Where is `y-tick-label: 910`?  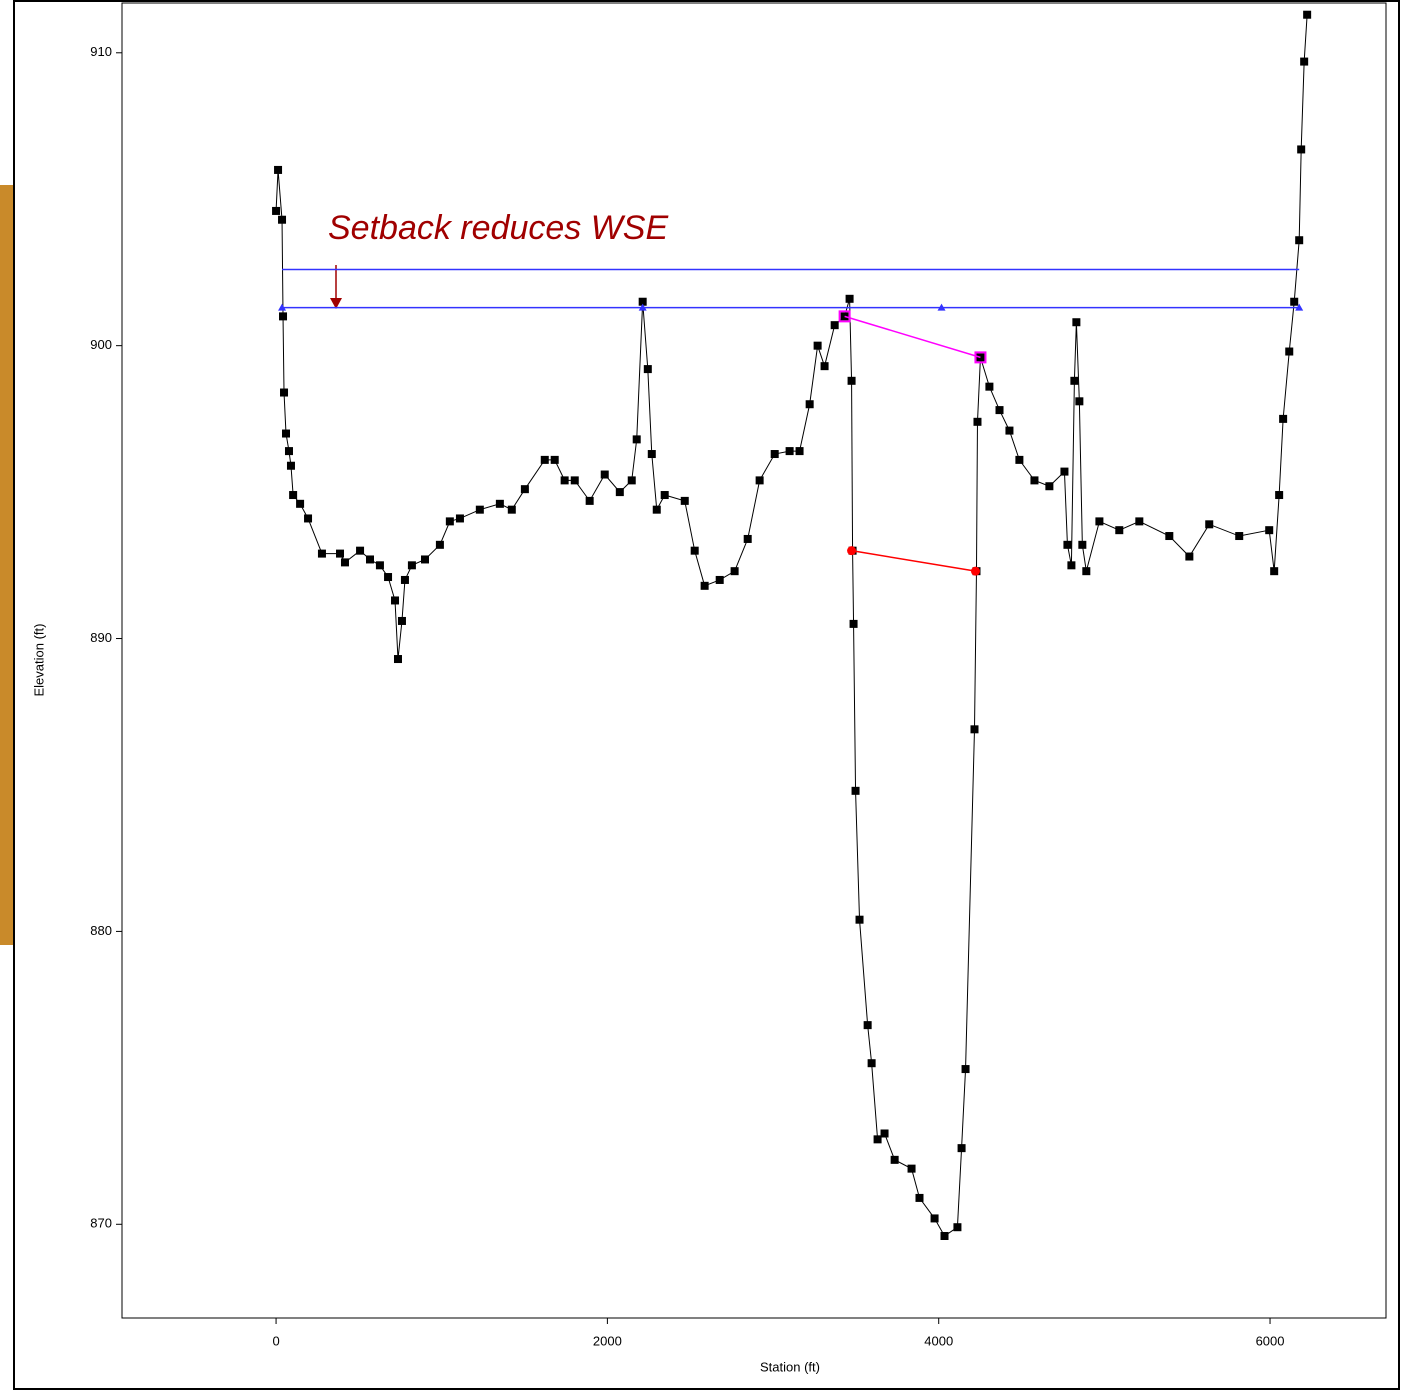 y-tick-label: 910 is located at coordinates (101, 51).